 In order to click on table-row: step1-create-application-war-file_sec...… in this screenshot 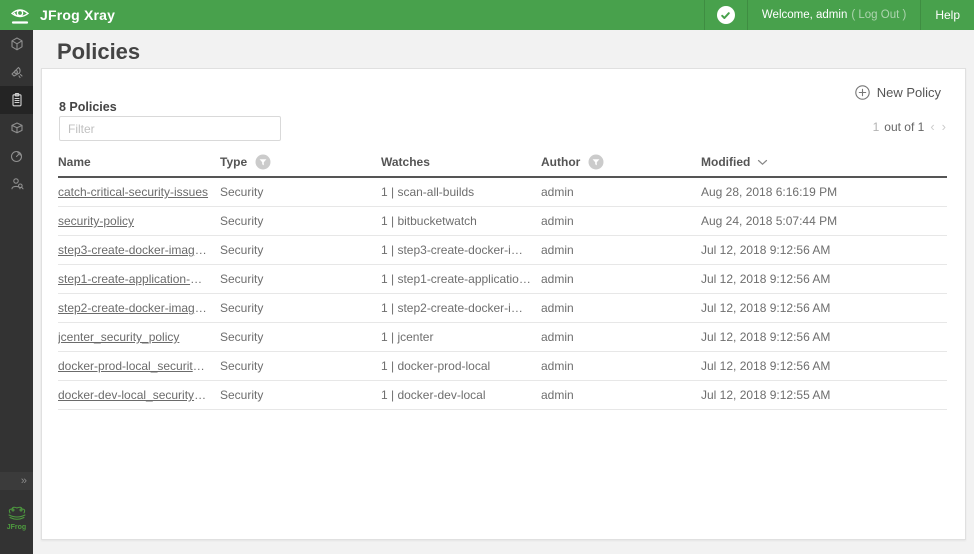, I will do `click(502, 279)`.